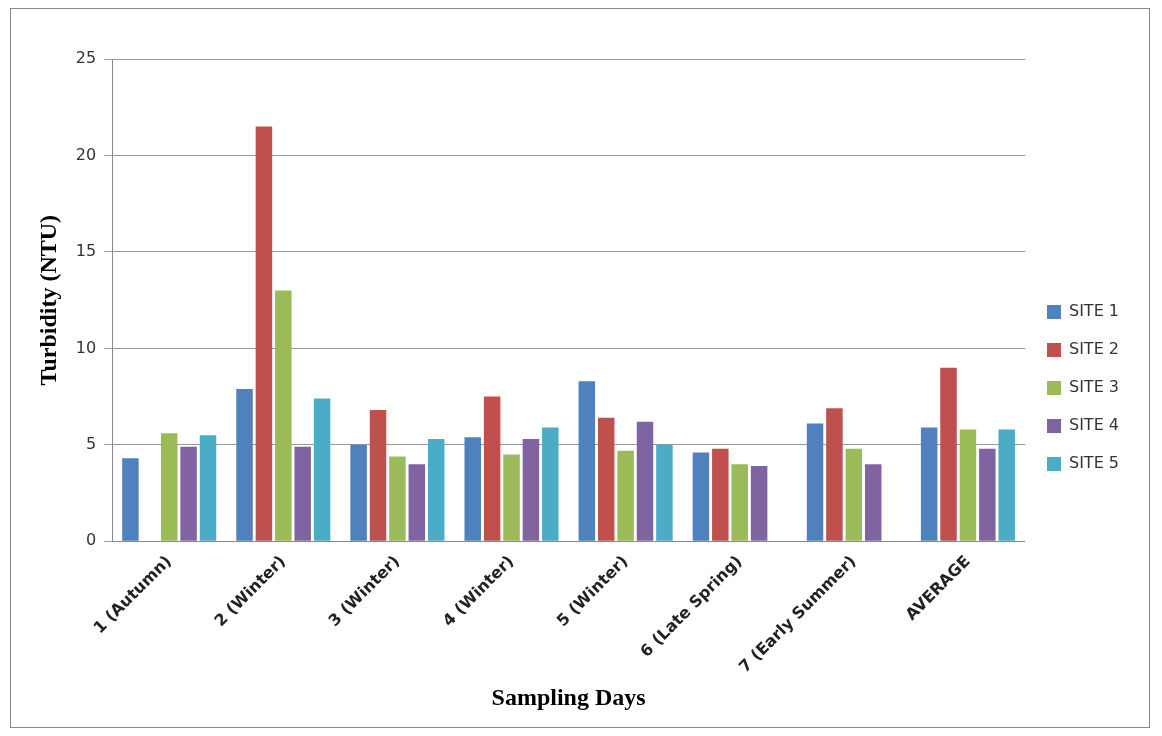 The image size is (1162, 736). Describe the element at coordinates (91, 540) in the screenshot. I see `y-tick-label: 0` at that location.